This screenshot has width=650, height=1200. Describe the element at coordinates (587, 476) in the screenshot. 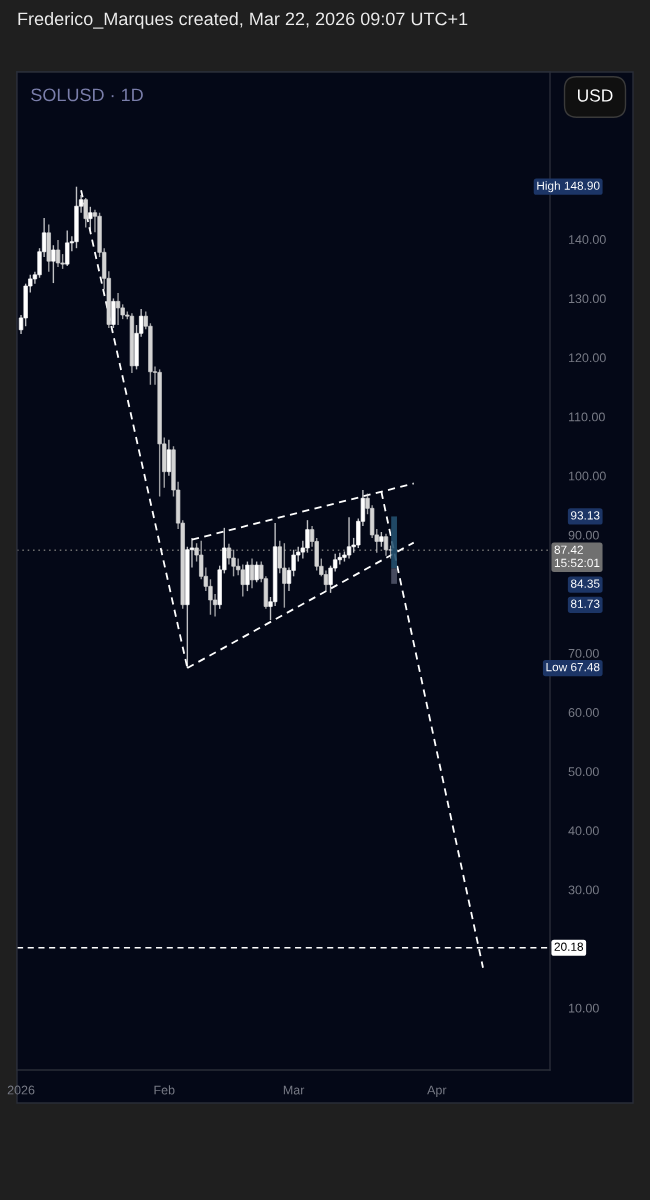

I see `y-tick-label: 100.00` at that location.